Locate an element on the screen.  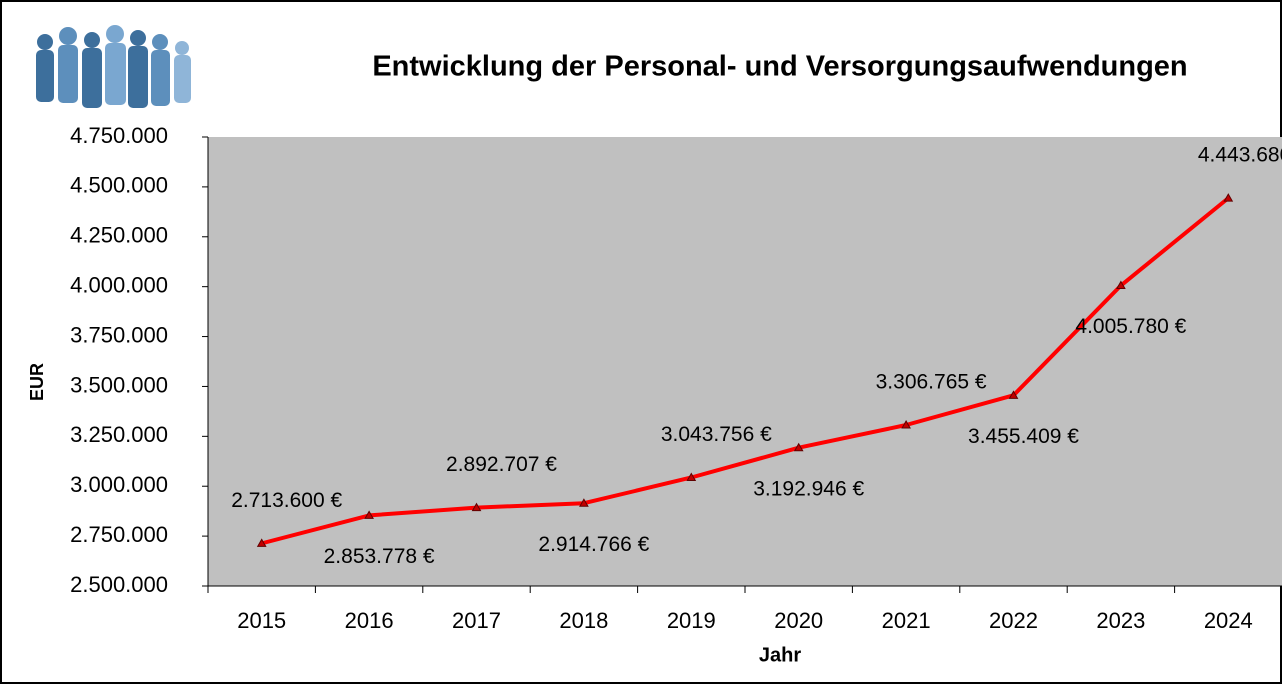
data-label: 3.306.765 € is located at coordinates (931, 382).